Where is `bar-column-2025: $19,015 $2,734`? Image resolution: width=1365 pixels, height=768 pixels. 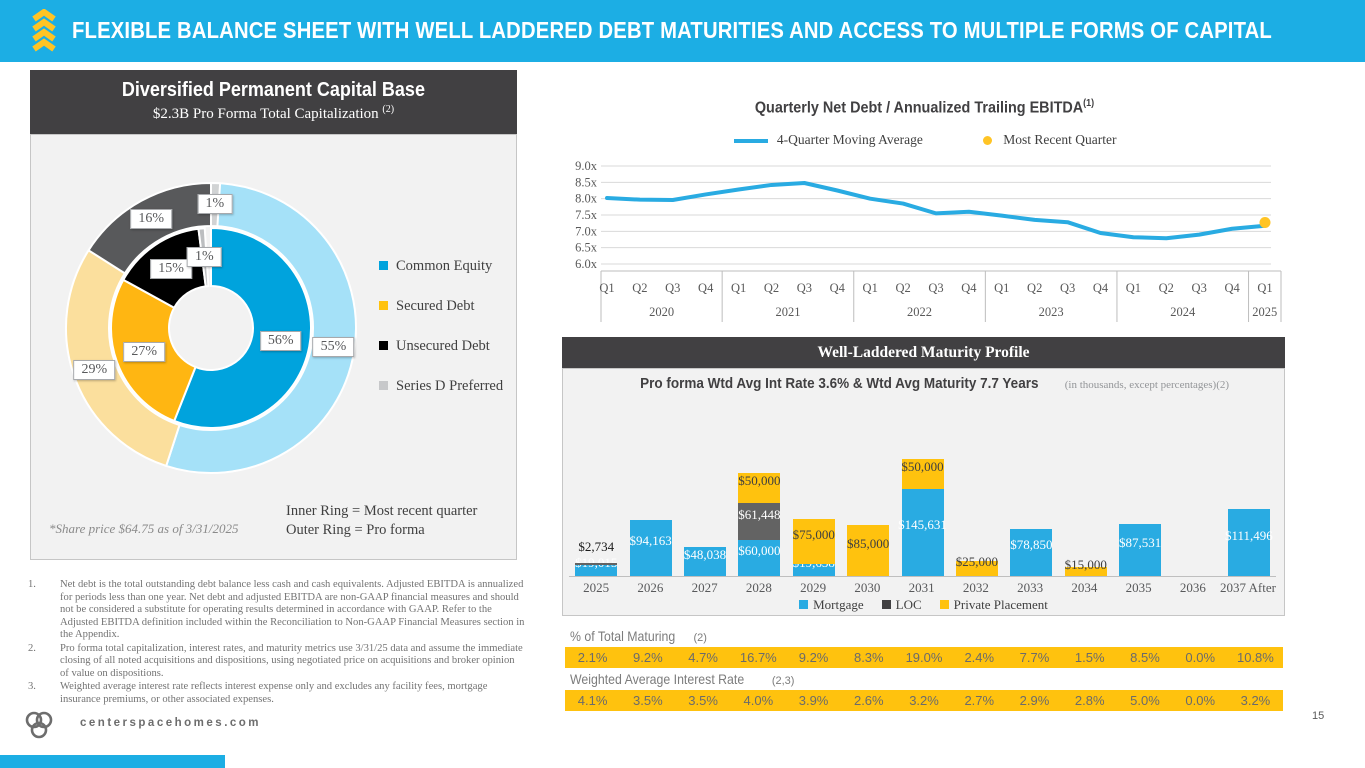 bar-column-2025: $19,015 $2,734 is located at coordinates (596, 488).